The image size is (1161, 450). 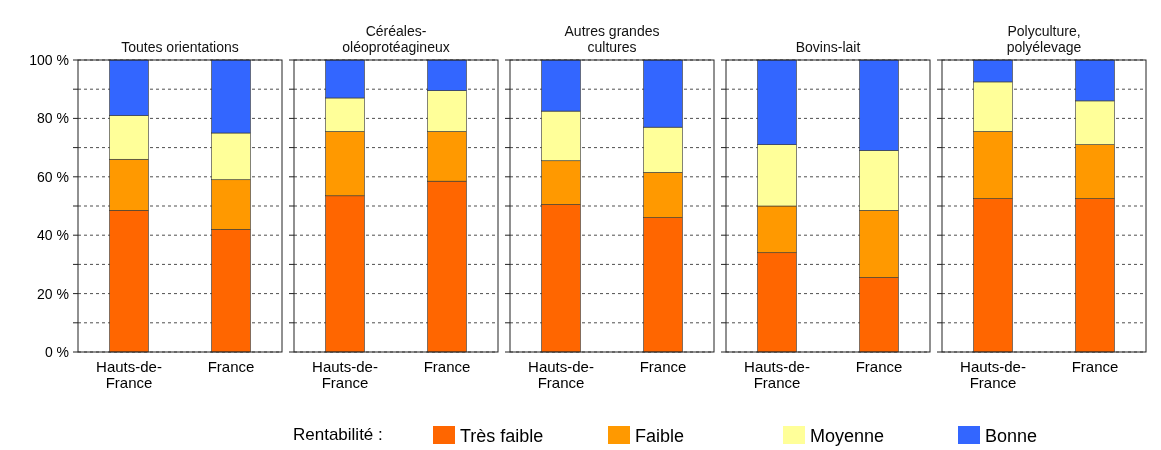 What do you see at coordinates (1044, 39) in the screenshot?
I see `chart-title: Polyculture, polyélevage` at bounding box center [1044, 39].